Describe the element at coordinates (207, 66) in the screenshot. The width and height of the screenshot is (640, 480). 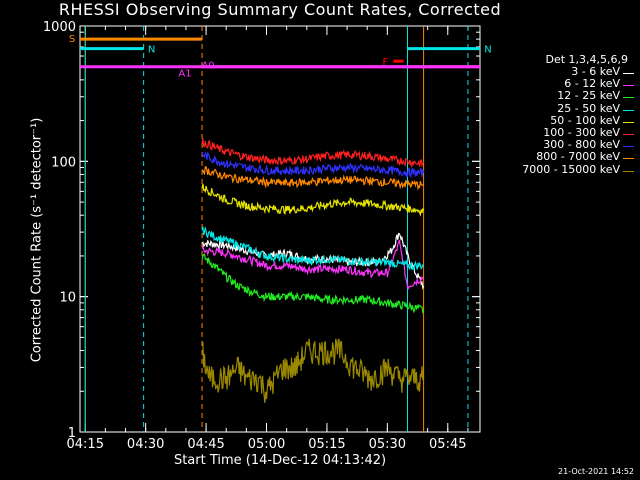
I see `state-label: A0` at that location.